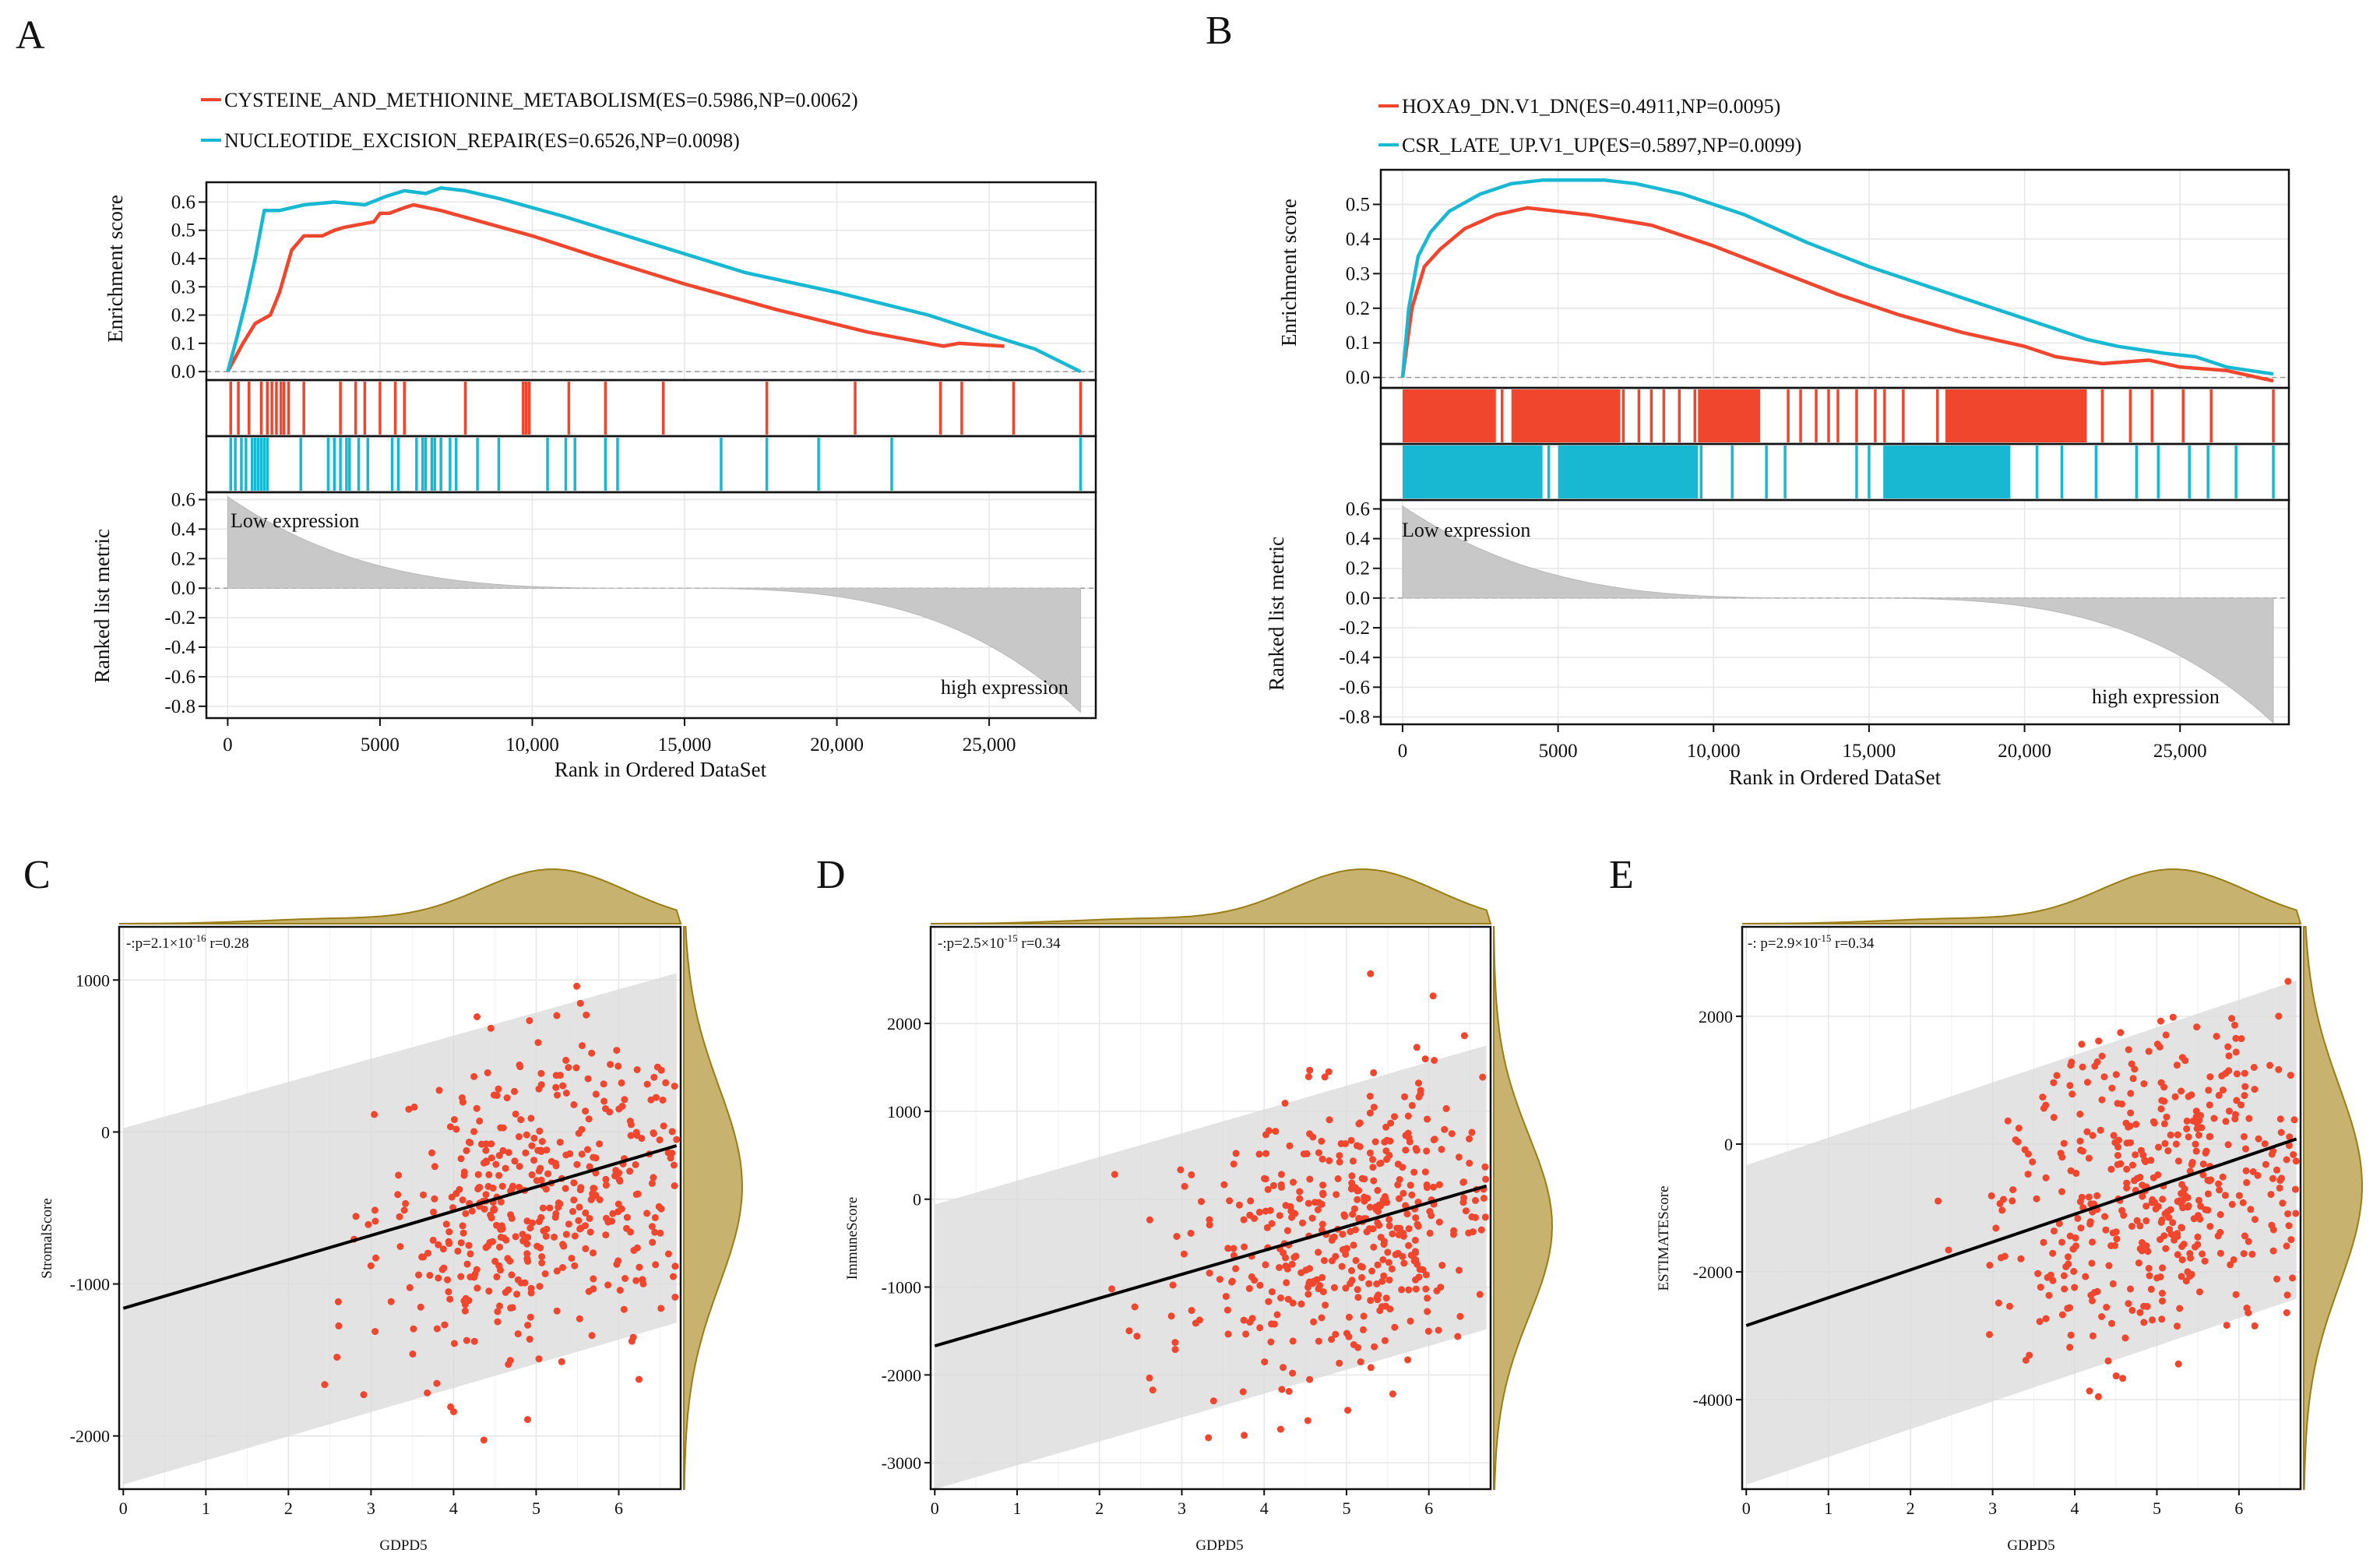 The width and height of the screenshot is (2380, 1553). I want to click on metric-axis-label: Ranked list metric, so click(1276, 614).